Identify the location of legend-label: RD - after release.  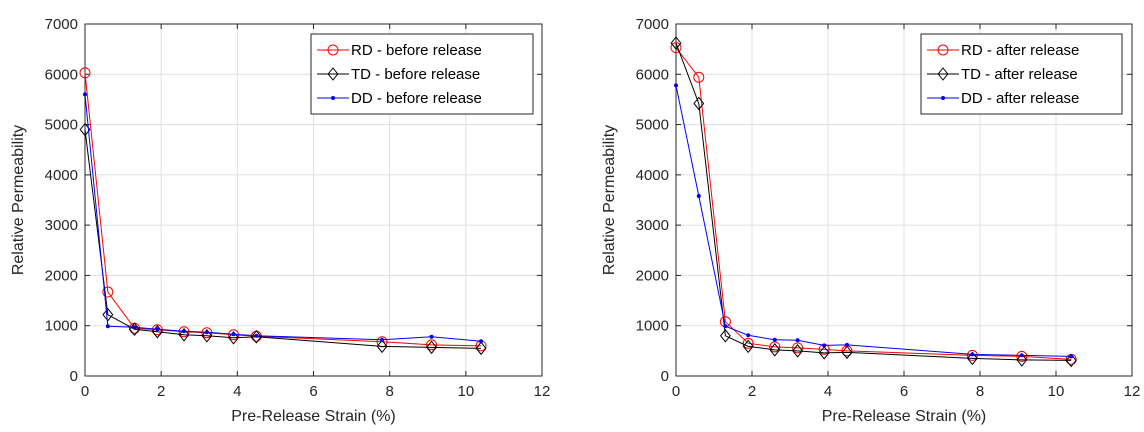
(1020, 50).